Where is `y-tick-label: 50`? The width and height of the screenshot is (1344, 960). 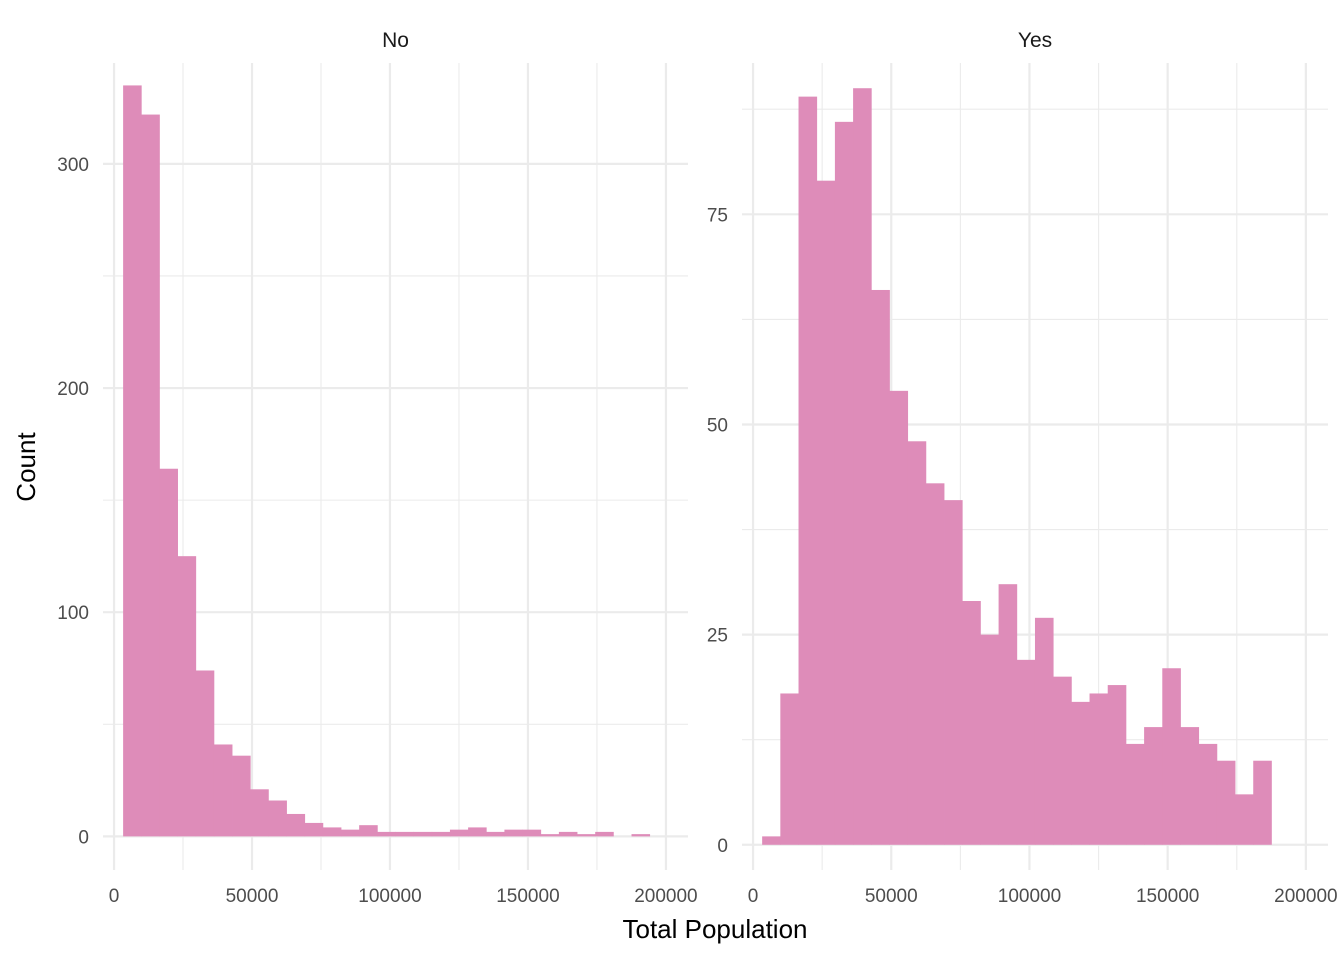 y-tick-label: 50 is located at coordinates (717, 425).